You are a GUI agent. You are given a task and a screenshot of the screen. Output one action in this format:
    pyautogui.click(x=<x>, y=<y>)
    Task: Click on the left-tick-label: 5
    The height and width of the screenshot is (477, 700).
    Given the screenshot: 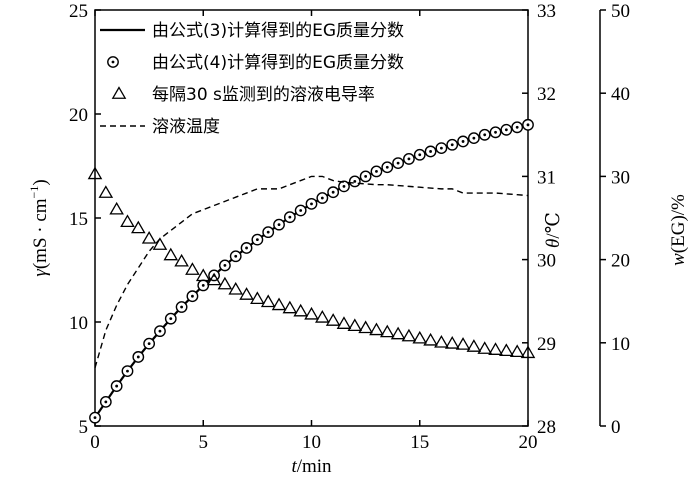 What is the action you would take?
    pyautogui.click(x=84, y=427)
    